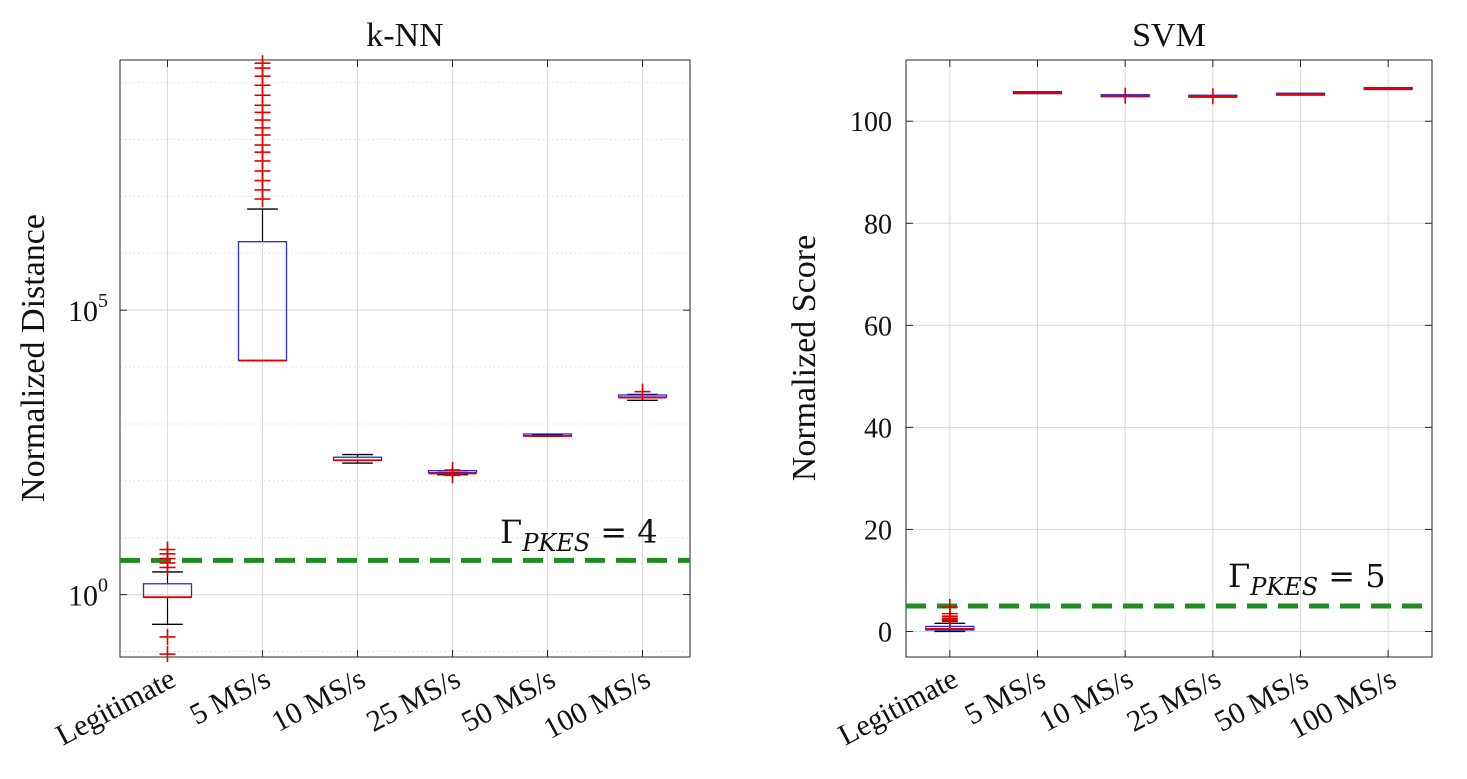  I want to click on chart-title: k-NN, so click(404, 35).